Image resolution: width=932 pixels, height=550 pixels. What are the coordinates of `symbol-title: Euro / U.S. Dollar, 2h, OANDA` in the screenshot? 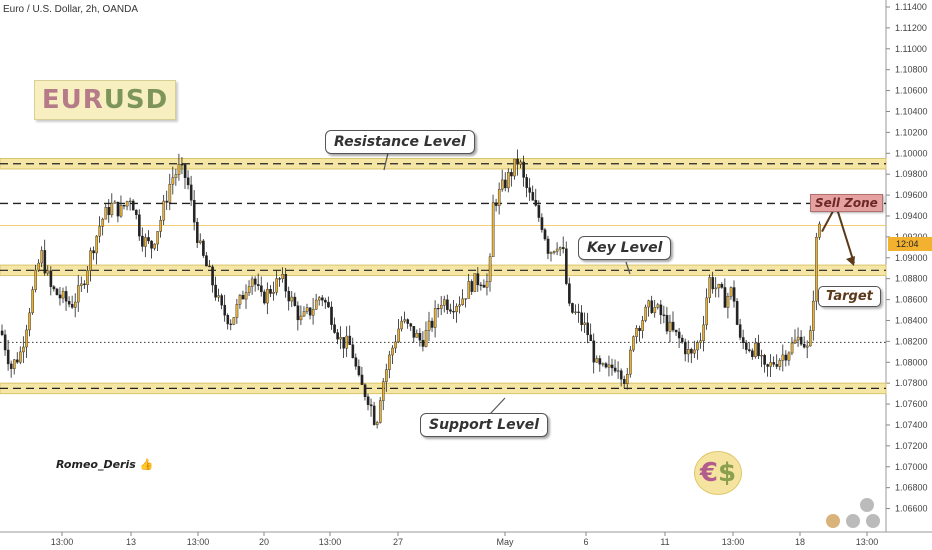 It's located at (71, 9).